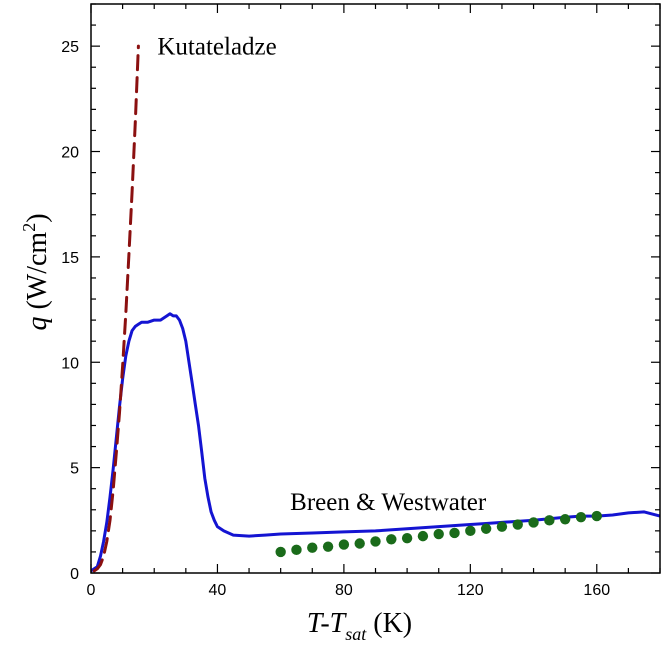 This screenshot has width=664, height=654. What do you see at coordinates (70, 47) in the screenshot?
I see `y-tick-label: 25` at bounding box center [70, 47].